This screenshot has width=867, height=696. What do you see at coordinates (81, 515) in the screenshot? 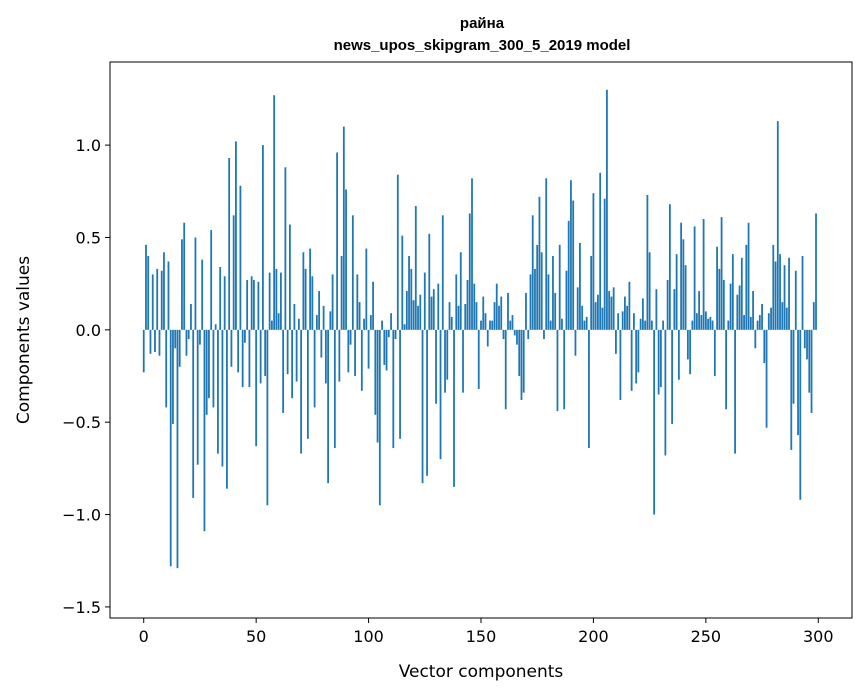
I see `y-tick-label: −1.0` at bounding box center [81, 515].